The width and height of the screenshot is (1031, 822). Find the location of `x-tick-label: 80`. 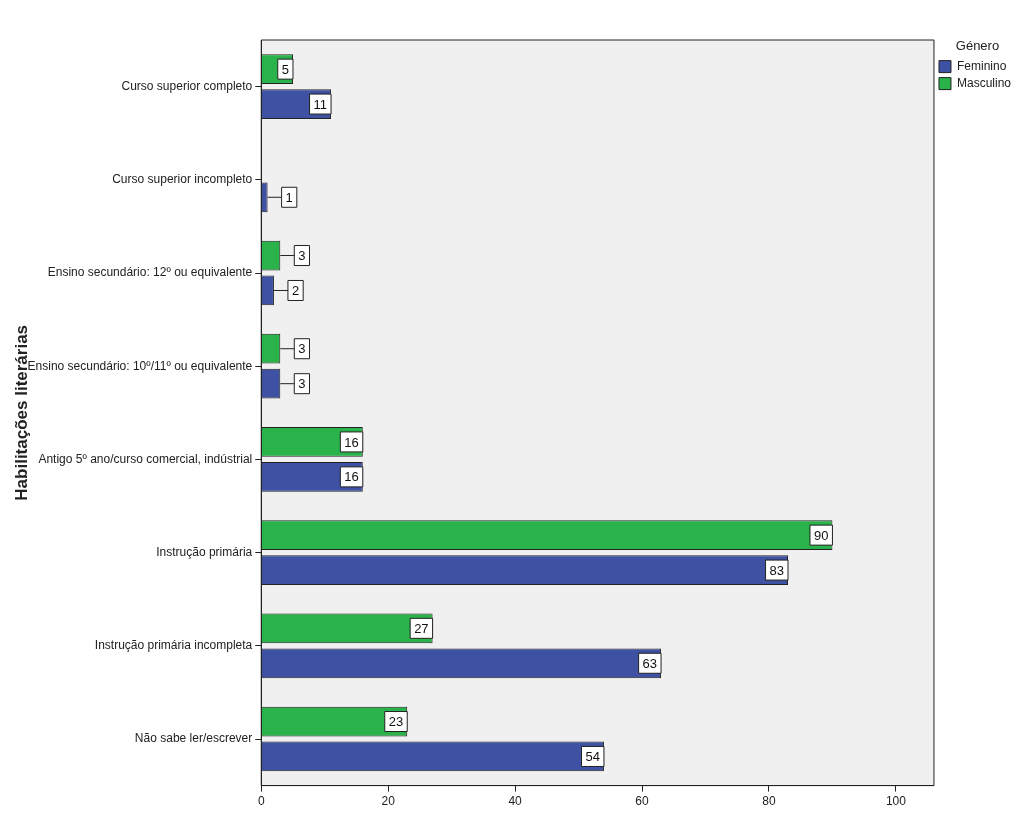

x-tick-label: 80 is located at coordinates (769, 801).